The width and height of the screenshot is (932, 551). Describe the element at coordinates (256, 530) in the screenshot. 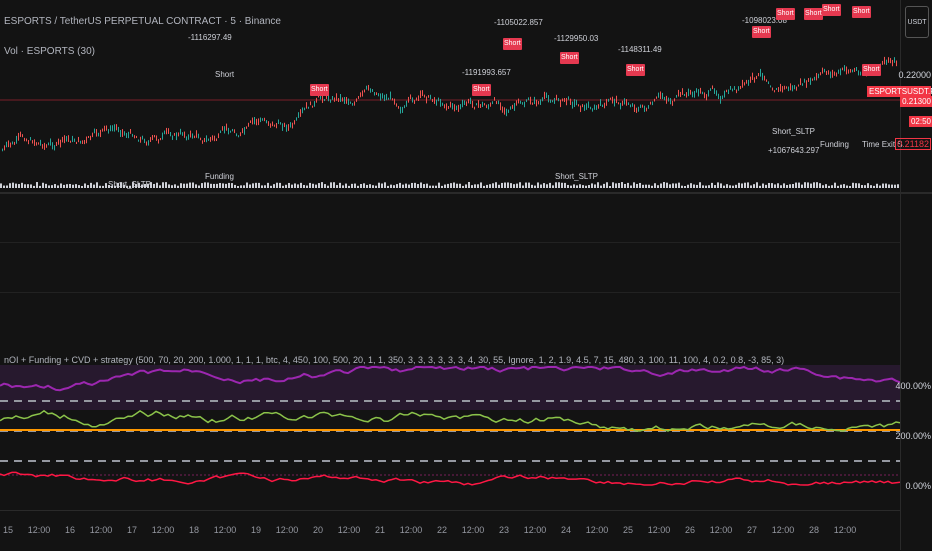

I see `time-tick-label: 19` at that location.